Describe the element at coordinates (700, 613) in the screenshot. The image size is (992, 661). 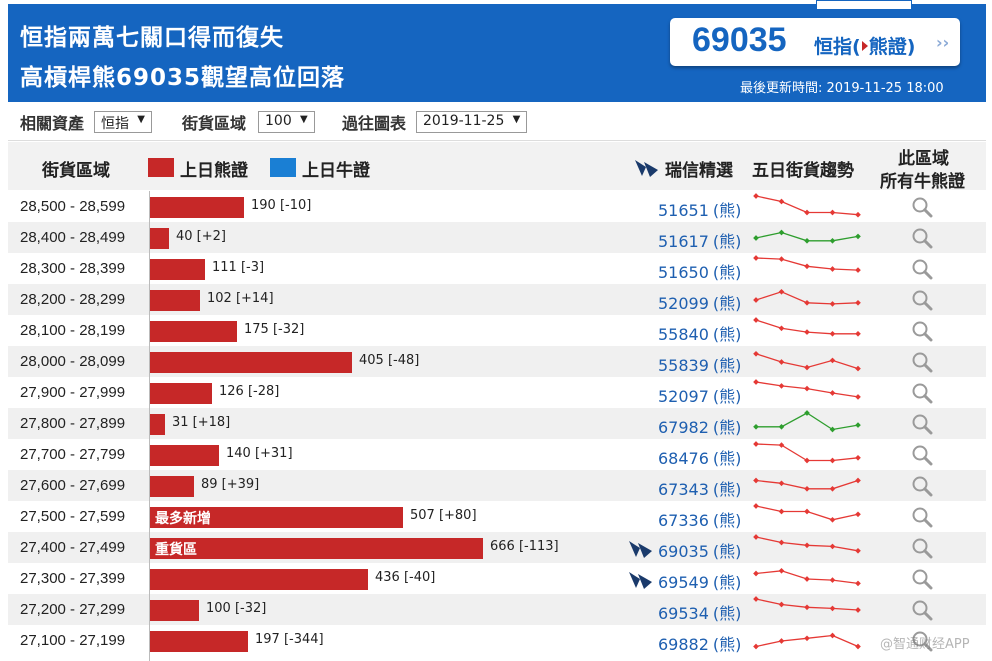
I see `warrant-code-link: 69534 (熊)` at that location.